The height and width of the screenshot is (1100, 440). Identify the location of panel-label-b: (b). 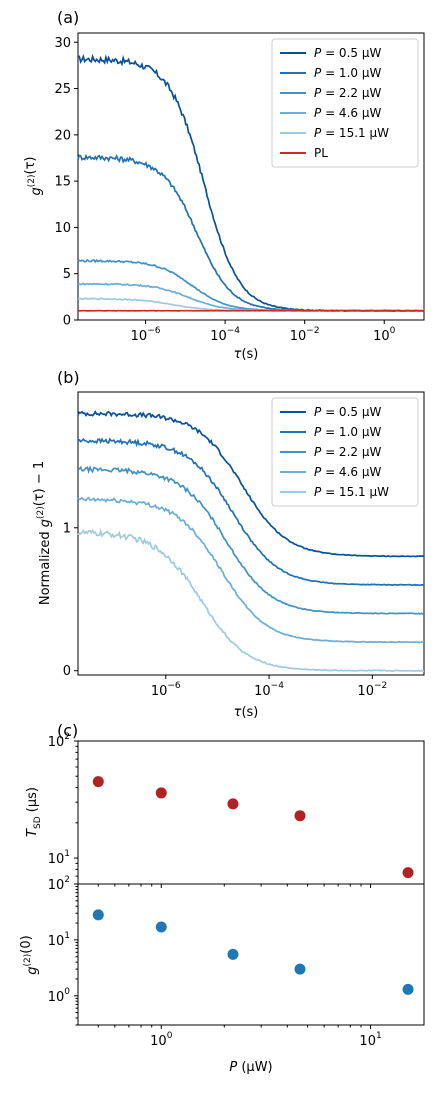
(68, 377).